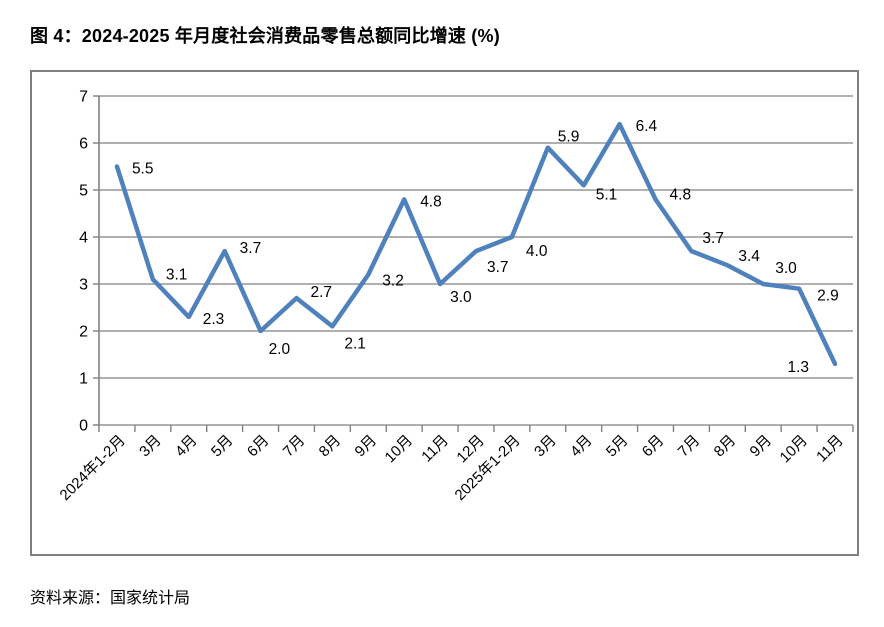 The height and width of the screenshot is (627, 884). Describe the element at coordinates (83, 332) in the screenshot. I see `y-axis-label: 2` at that location.